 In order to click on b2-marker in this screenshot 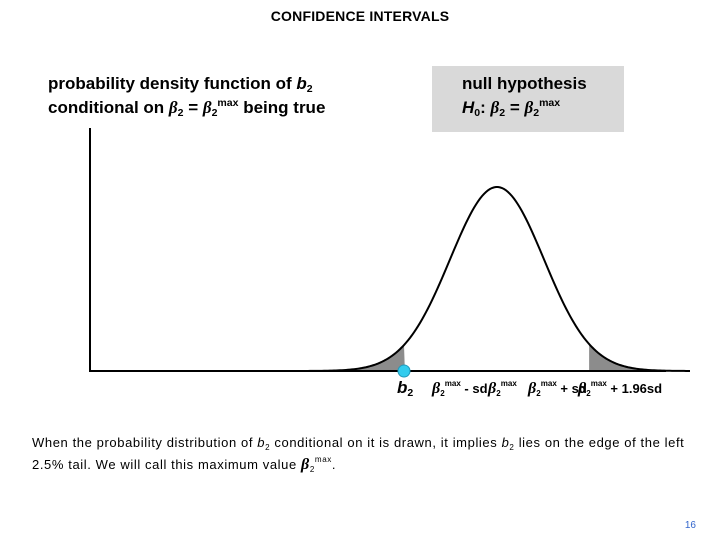, I will do `click(404, 371)`.